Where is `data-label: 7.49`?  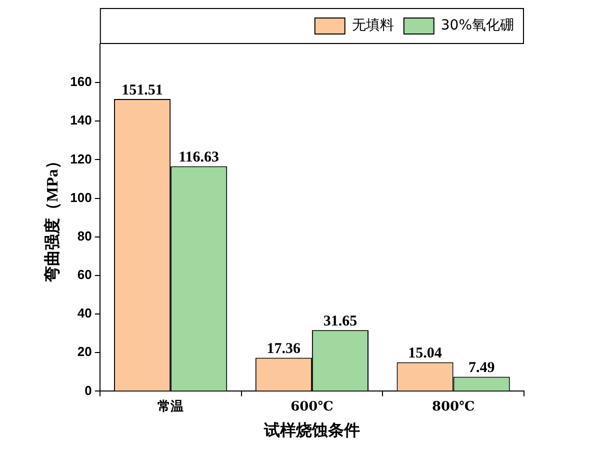 data-label: 7.49 is located at coordinates (481, 368).